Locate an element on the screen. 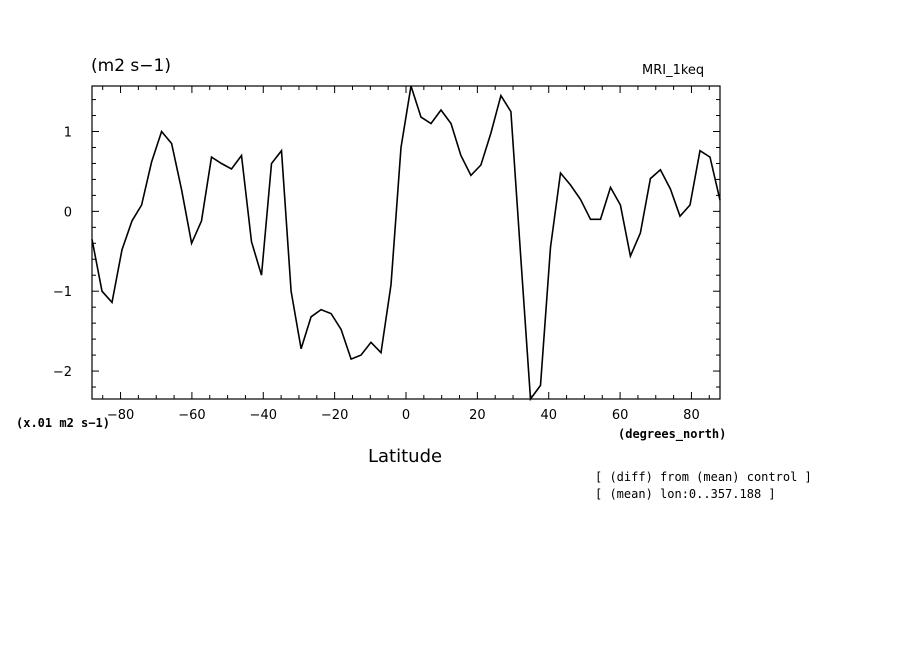  x-tick-label: 0 is located at coordinates (406, 415).